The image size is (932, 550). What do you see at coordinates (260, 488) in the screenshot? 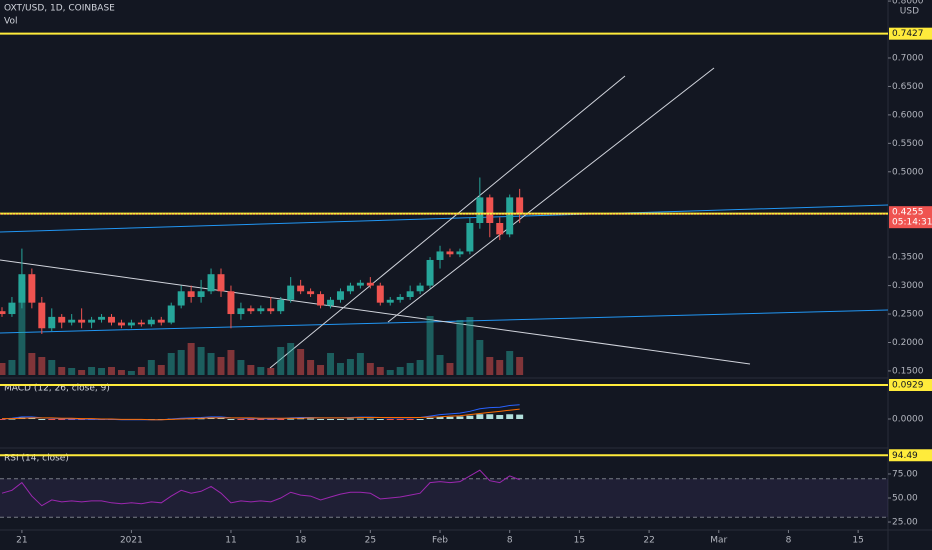
I see `rsi-line` at bounding box center [260, 488].